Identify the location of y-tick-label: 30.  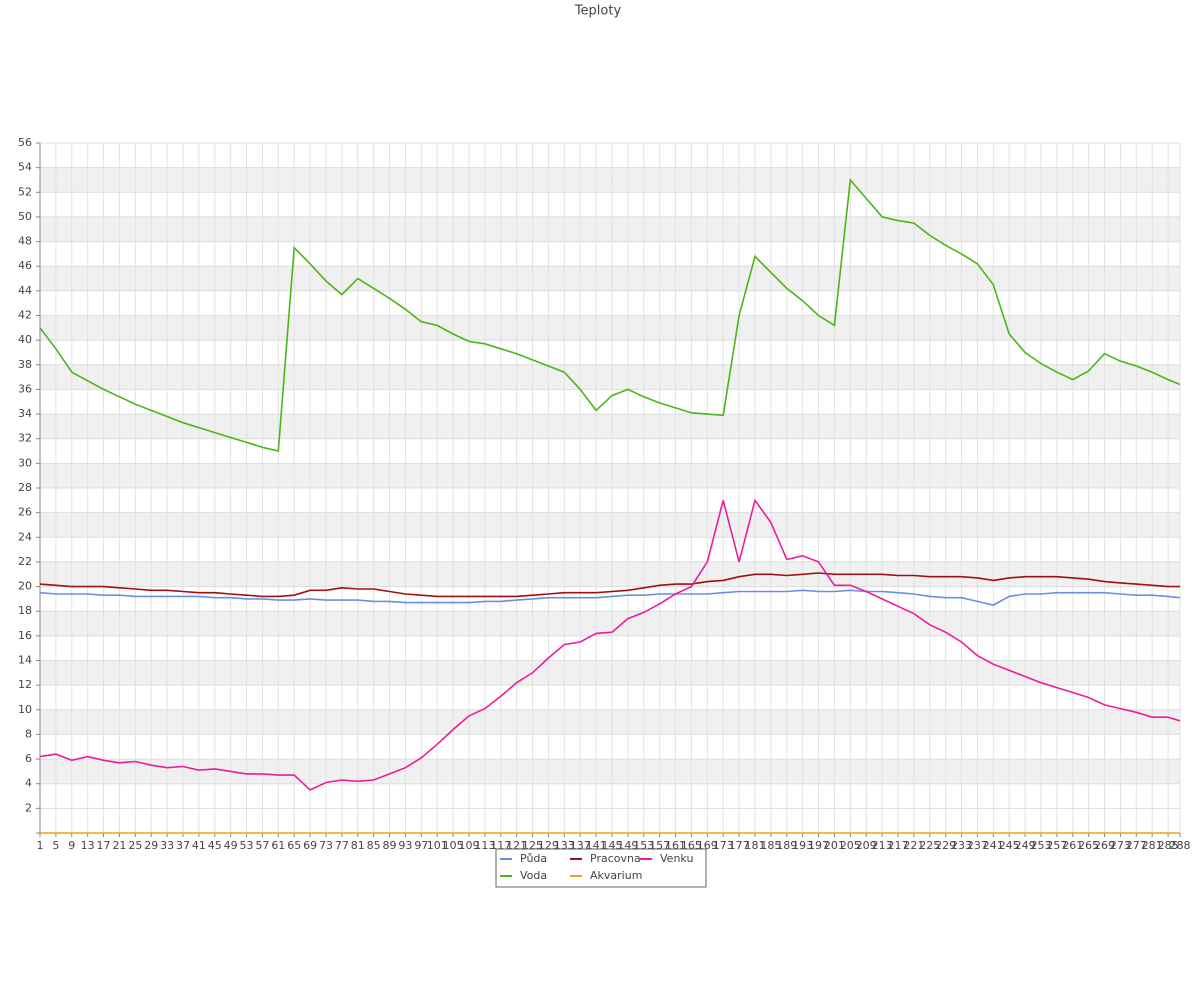
(25, 462).